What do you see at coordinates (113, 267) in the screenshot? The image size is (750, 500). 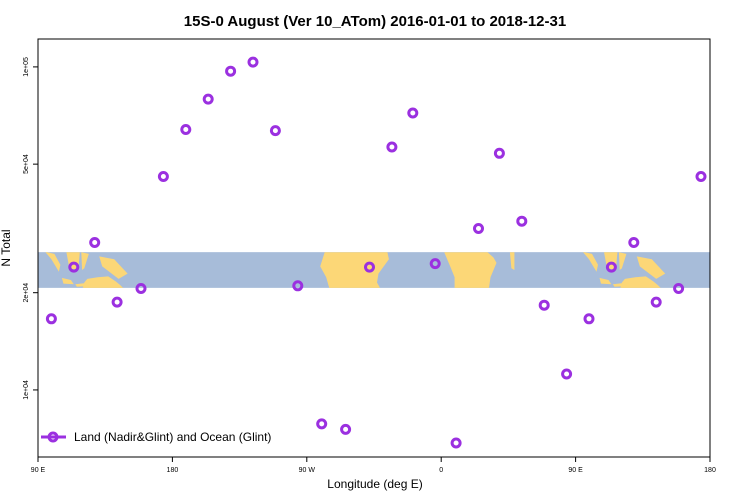 I see `land-new-guinea-west` at bounding box center [113, 267].